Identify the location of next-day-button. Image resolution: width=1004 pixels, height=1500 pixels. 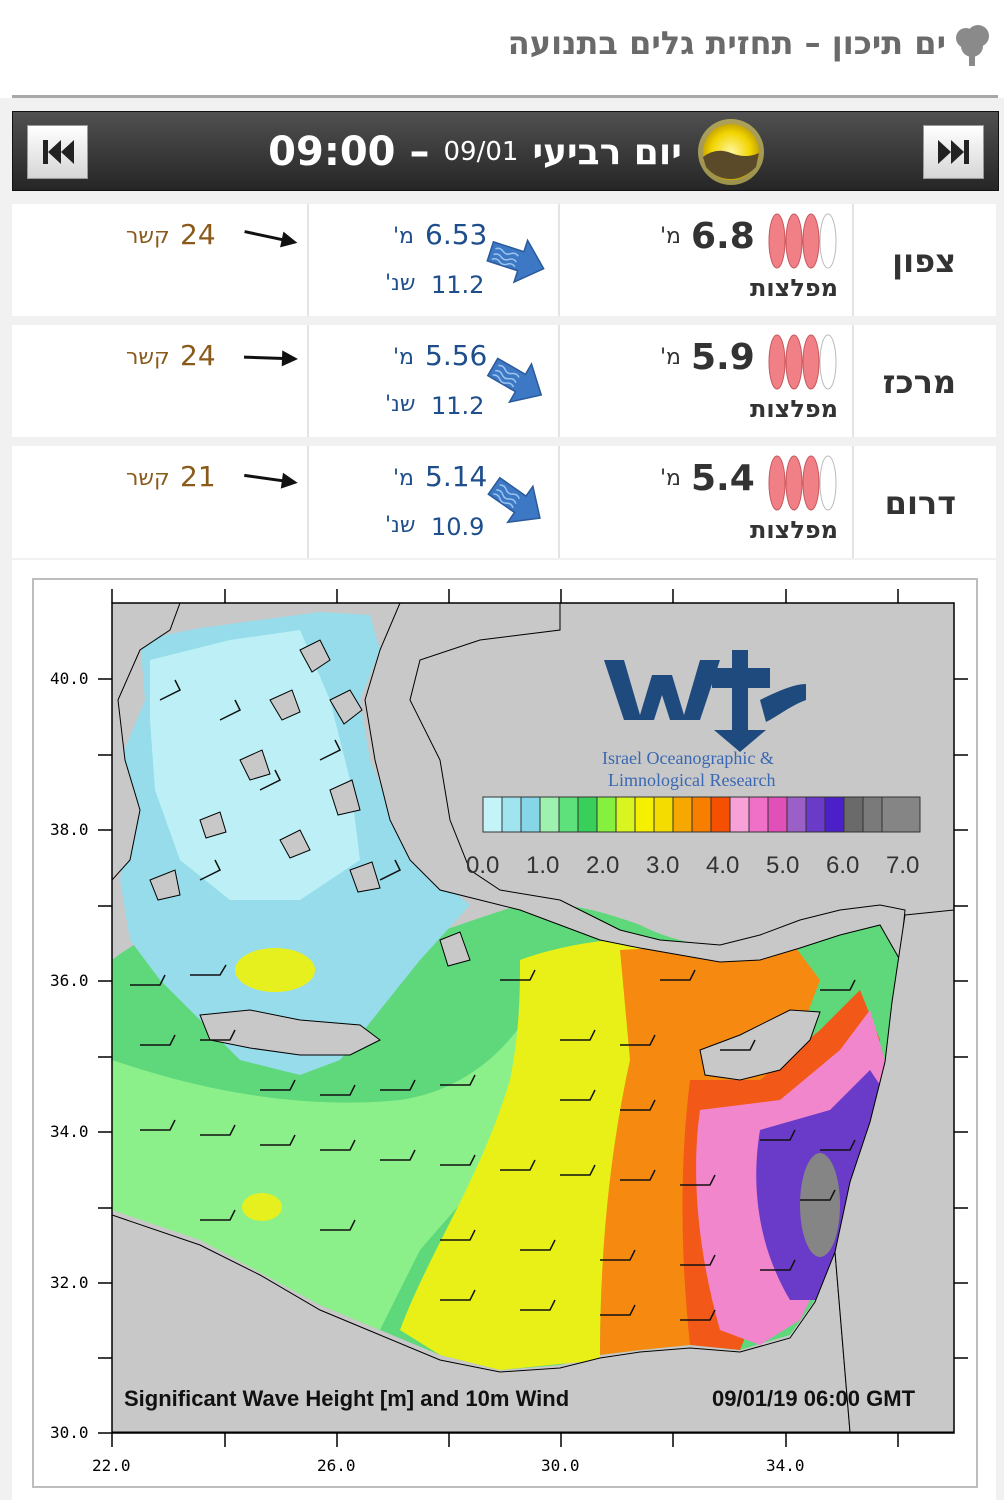
(953, 152).